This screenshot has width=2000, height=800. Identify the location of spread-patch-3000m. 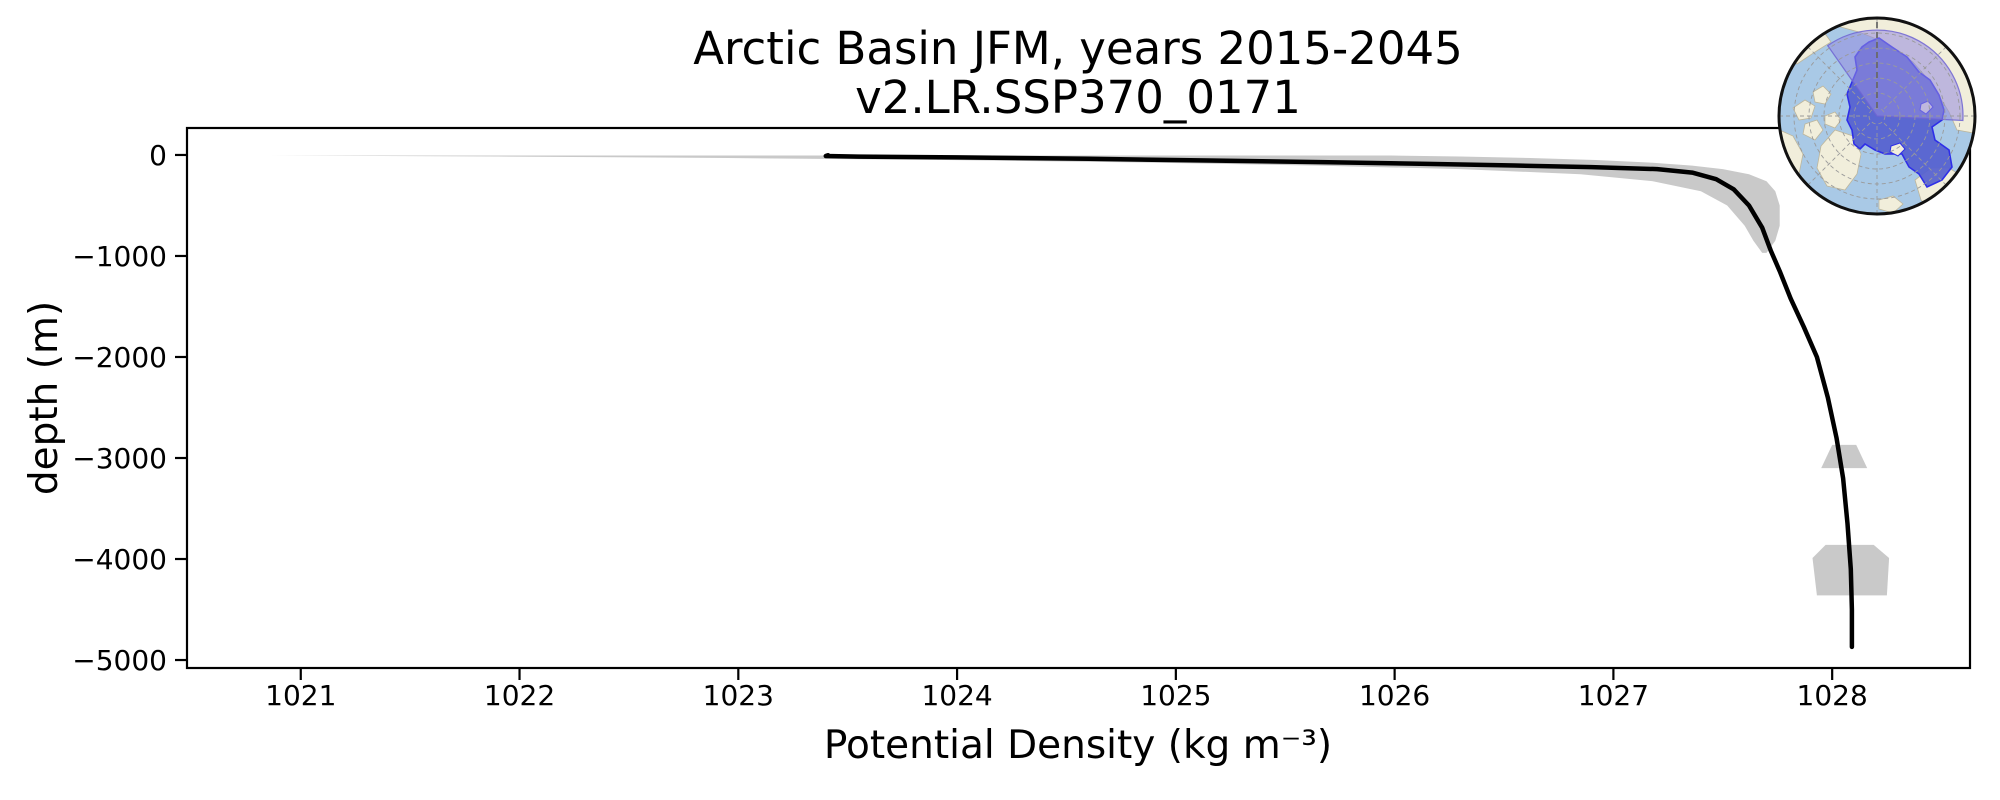
(1844, 456).